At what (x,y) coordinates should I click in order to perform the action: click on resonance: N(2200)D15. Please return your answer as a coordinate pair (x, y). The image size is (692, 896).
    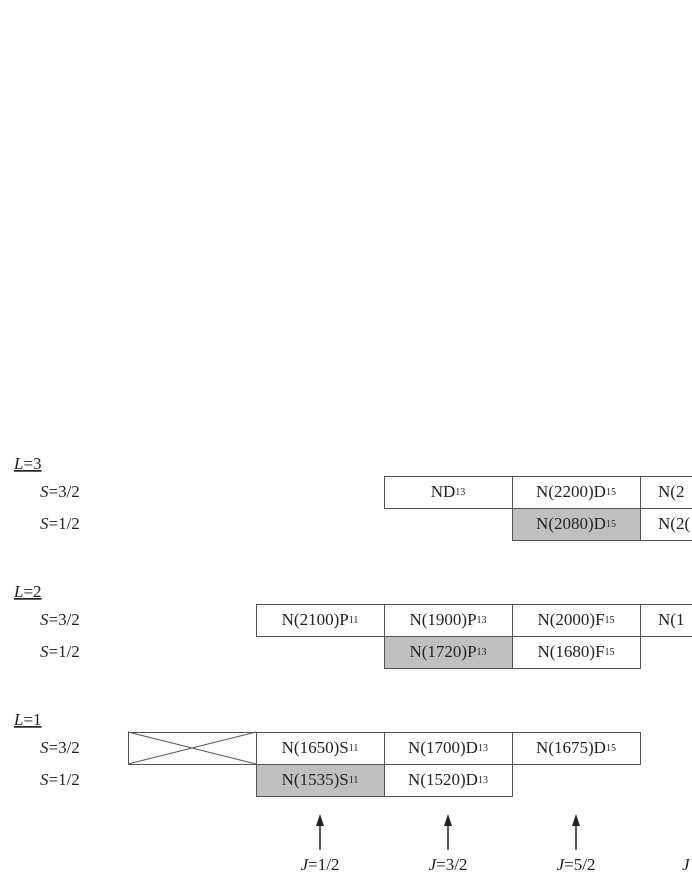
    Looking at the image, I should click on (576, 491).